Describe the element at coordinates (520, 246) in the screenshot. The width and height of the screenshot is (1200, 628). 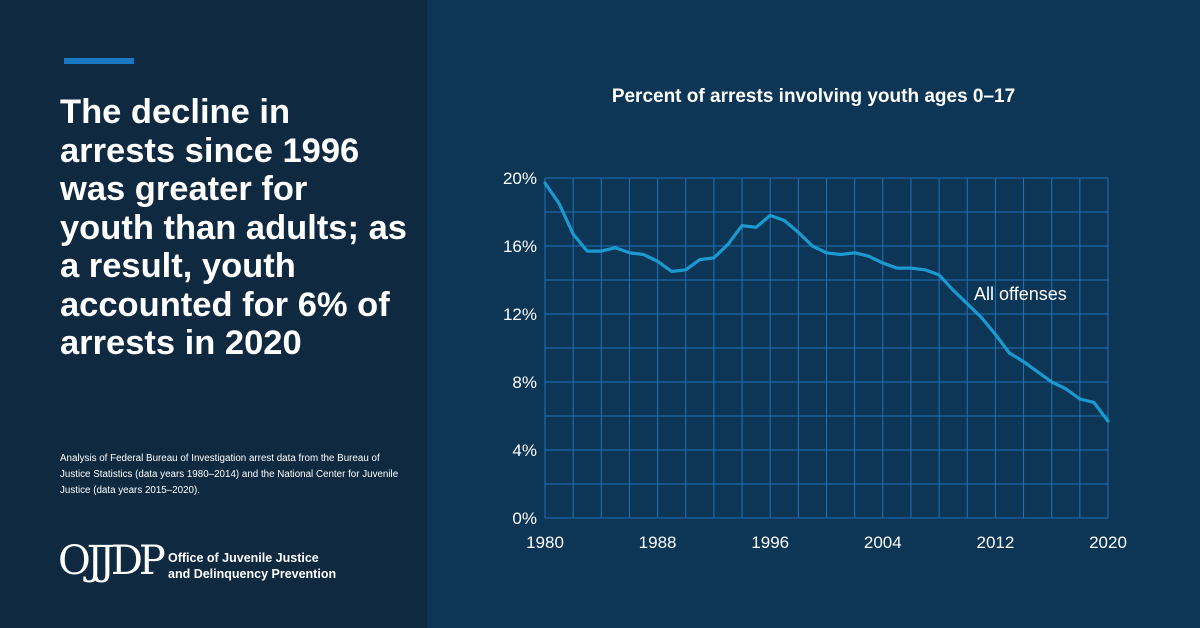
I see `y-tick-label: 16%` at that location.